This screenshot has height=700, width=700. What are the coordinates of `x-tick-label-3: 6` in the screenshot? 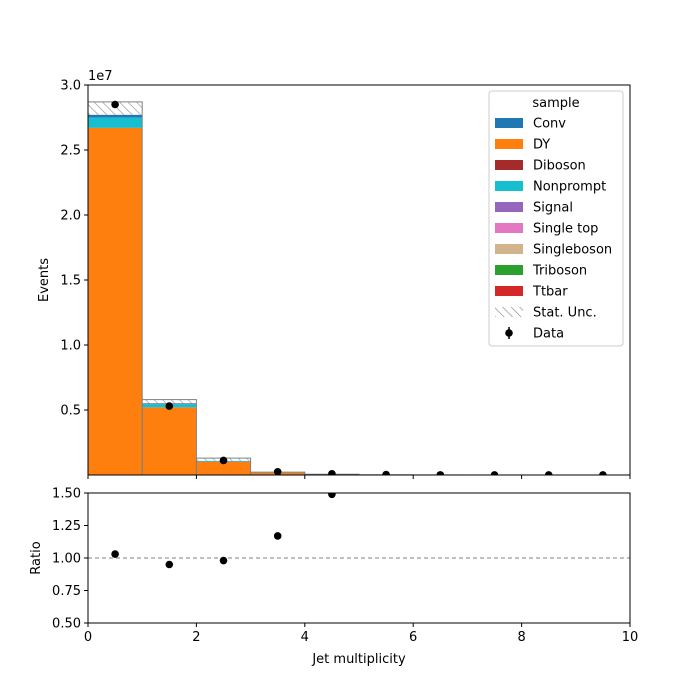 It's located at (413, 637).